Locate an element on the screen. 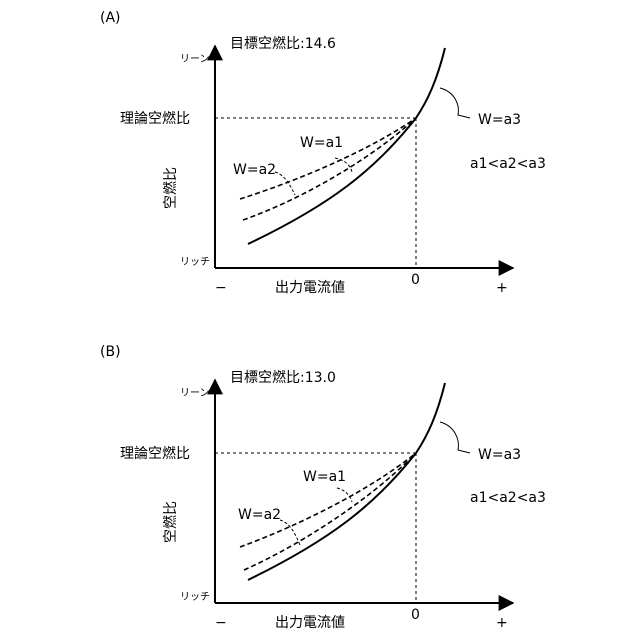 The width and height of the screenshot is (640, 640). panel-label: (B) is located at coordinates (110, 352).